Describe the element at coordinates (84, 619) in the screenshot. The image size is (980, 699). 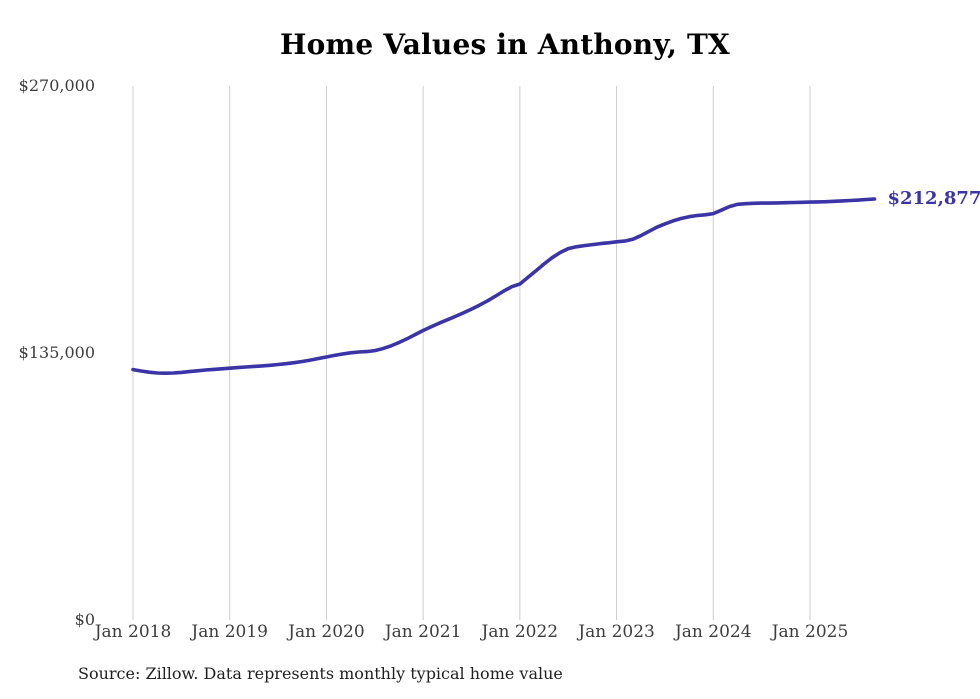
I see `y-axis-tick-label: $0` at that location.